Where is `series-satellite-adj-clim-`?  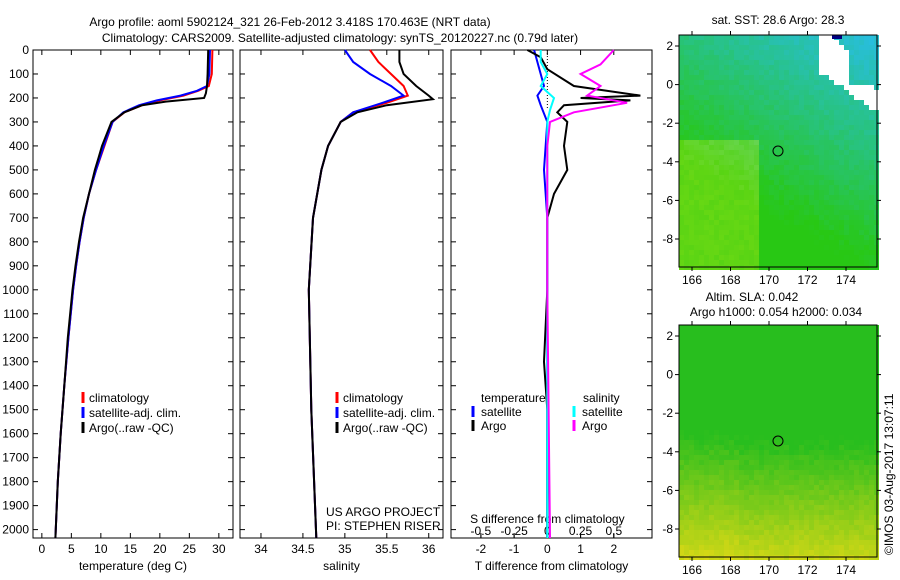
series-satellite-adj-clim- is located at coordinates (356, 294).